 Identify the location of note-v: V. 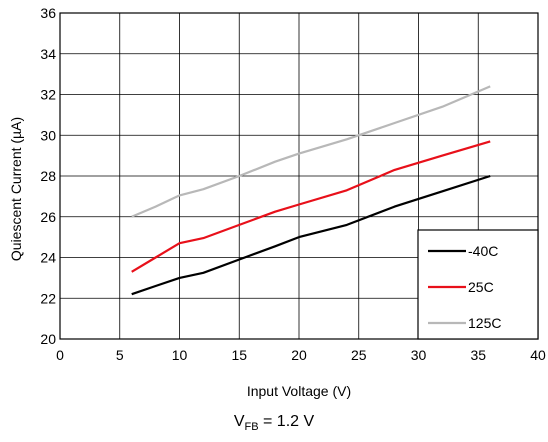
(239, 421).